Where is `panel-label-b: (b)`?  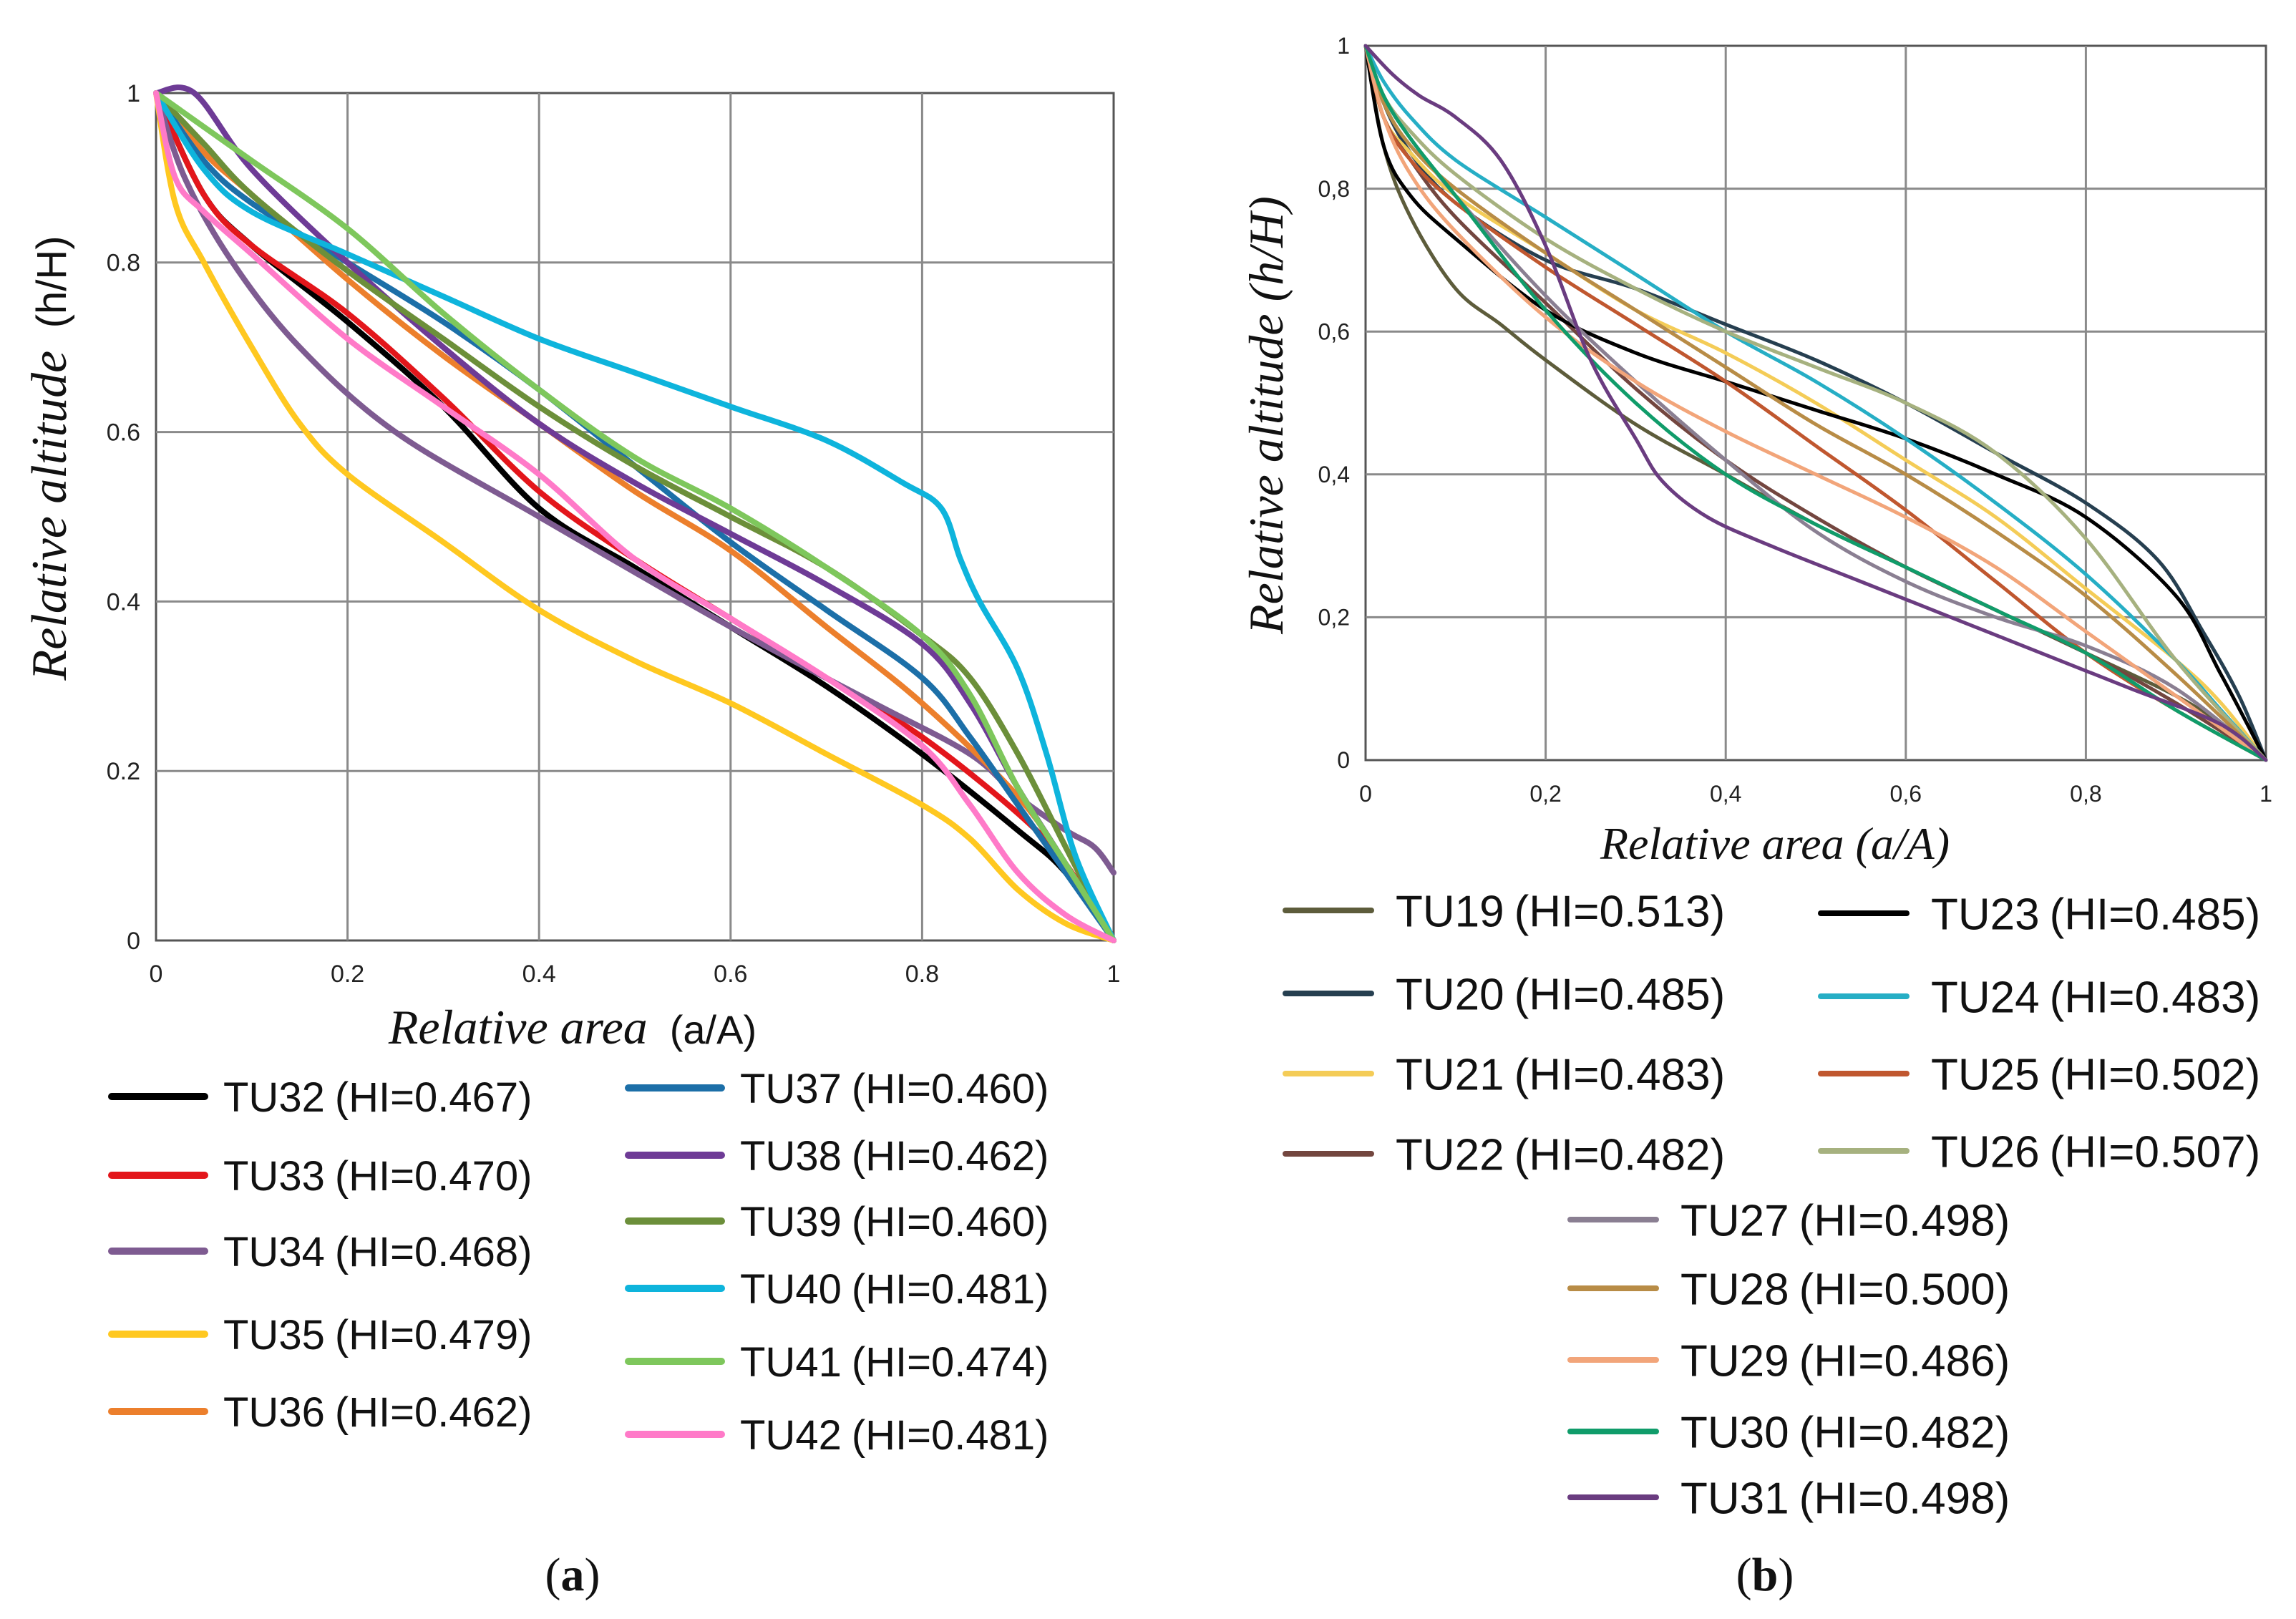
panel-label-b: (b) is located at coordinates (1765, 1575).